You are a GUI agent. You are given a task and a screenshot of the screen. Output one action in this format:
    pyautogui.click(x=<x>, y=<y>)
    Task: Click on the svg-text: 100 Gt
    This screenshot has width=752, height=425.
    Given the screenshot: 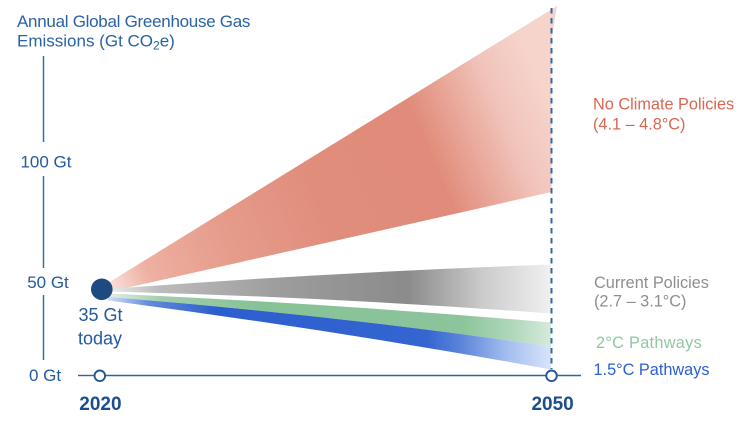 What is the action you would take?
    pyautogui.click(x=45, y=162)
    